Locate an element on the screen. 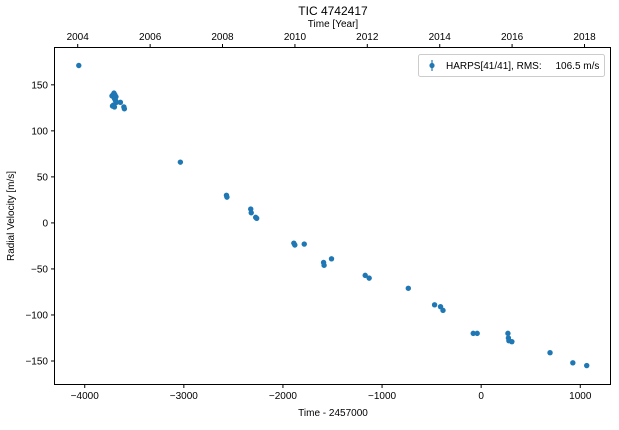 The image size is (619, 430). y-tick-label: 50 is located at coordinates (43, 177).